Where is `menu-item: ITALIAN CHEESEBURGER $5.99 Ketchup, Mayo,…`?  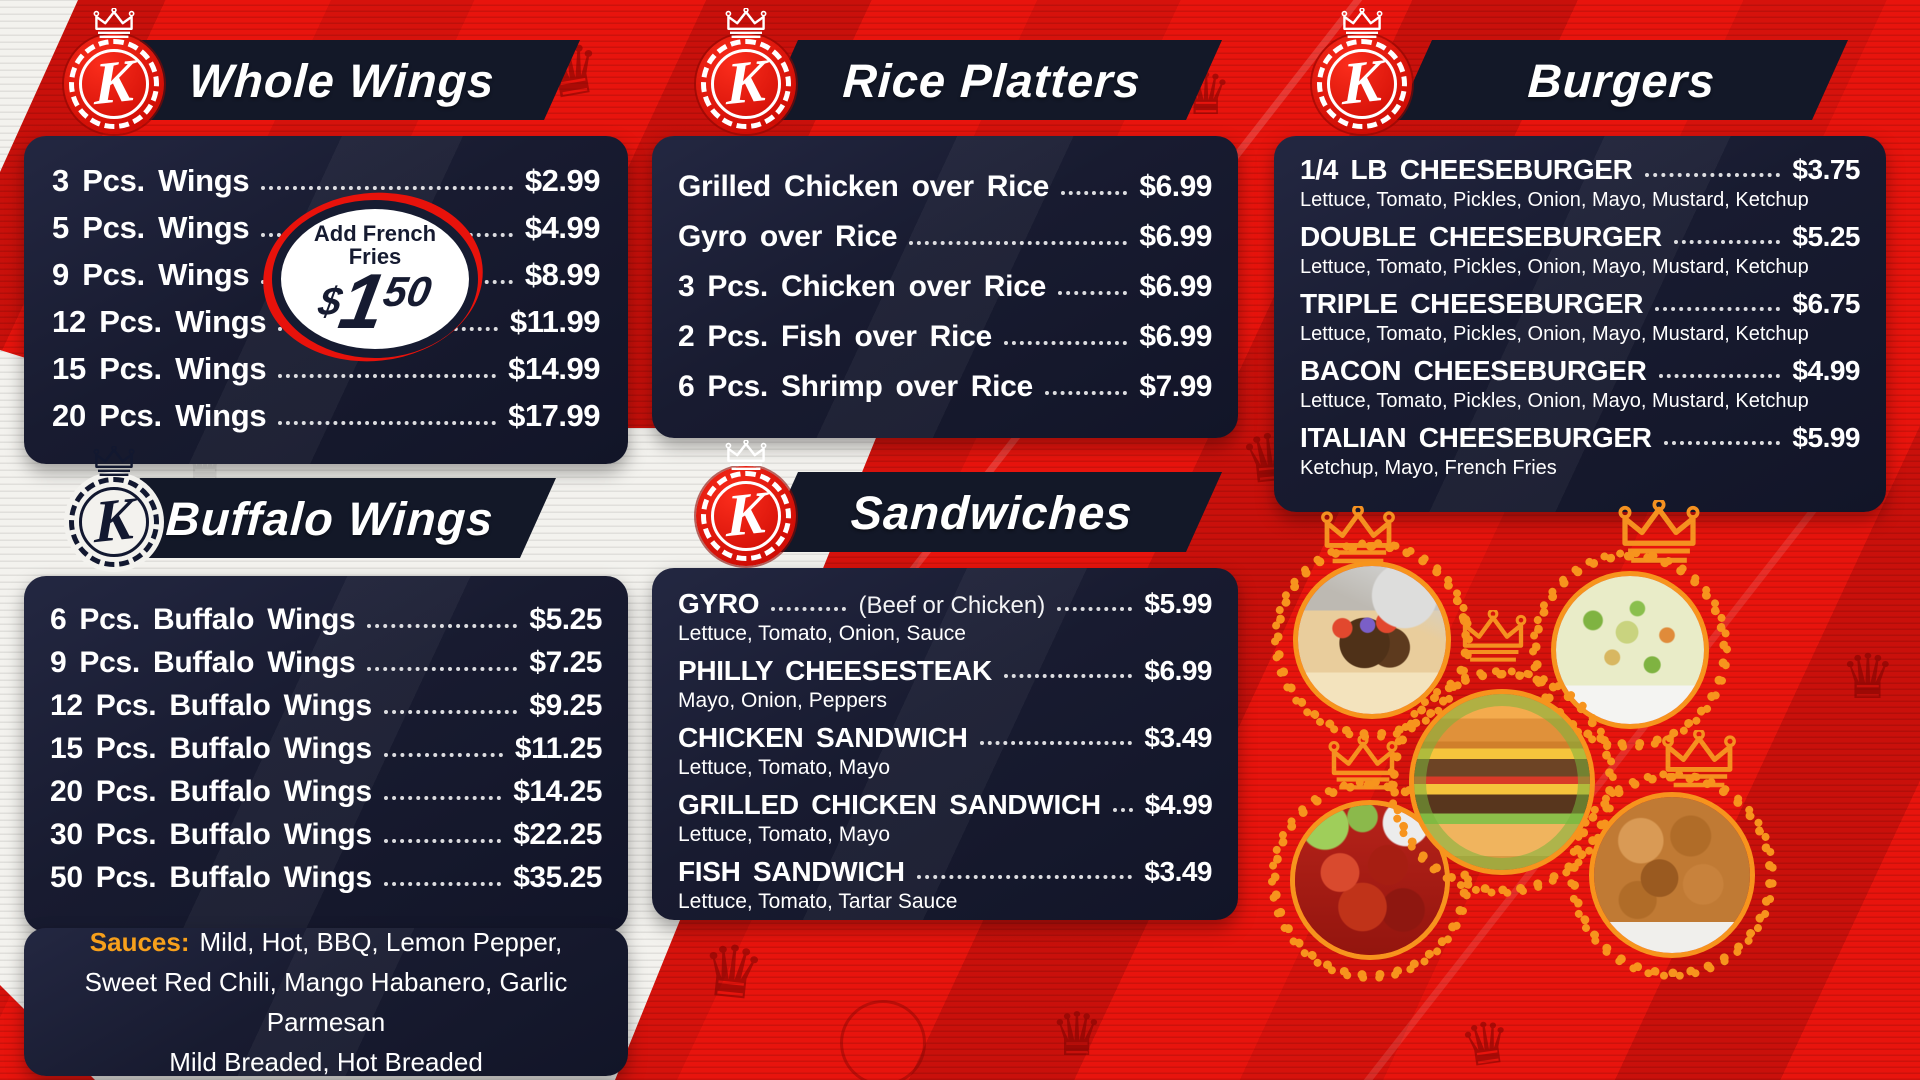
menu-item: ITALIAN CHEESEBURGER $5.99 Ketchup, Mayo,… is located at coordinates (1580, 449).